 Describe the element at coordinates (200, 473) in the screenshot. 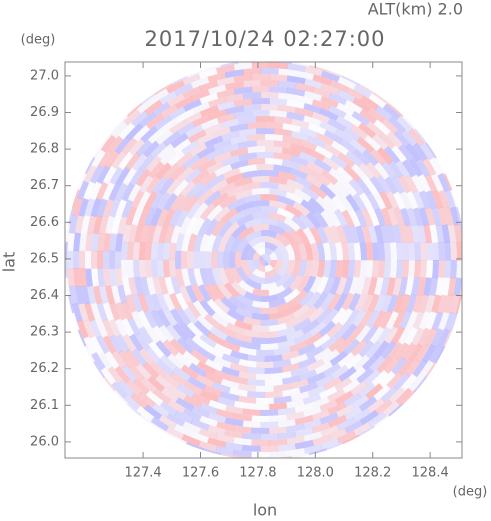

I see `x-tick-label: 127.6` at that location.